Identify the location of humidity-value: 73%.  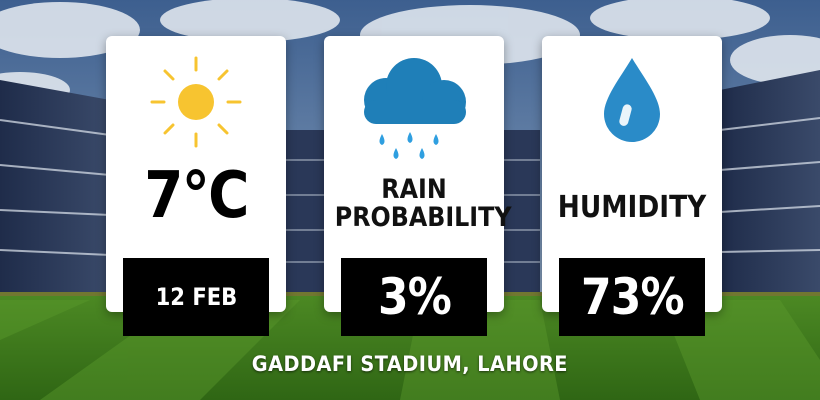
(632, 297).